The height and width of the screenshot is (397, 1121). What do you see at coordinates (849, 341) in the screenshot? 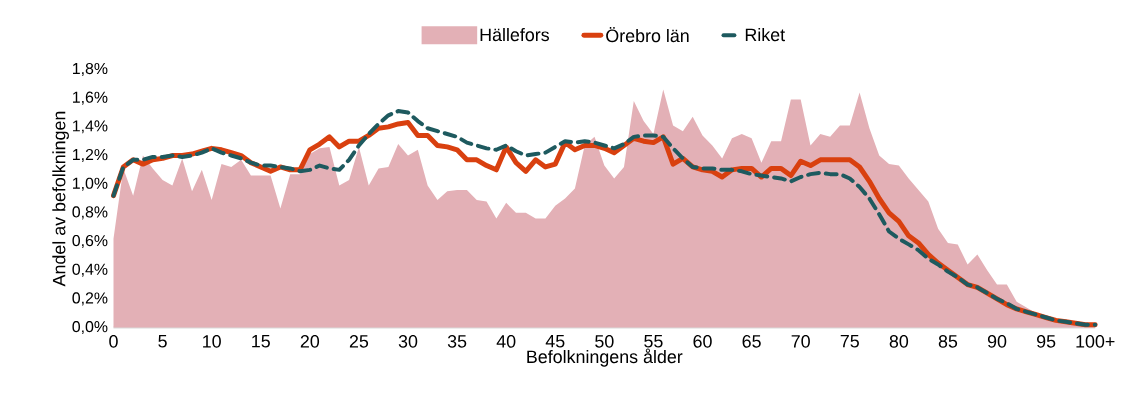
I see `x-tick-label: 75` at bounding box center [849, 341].